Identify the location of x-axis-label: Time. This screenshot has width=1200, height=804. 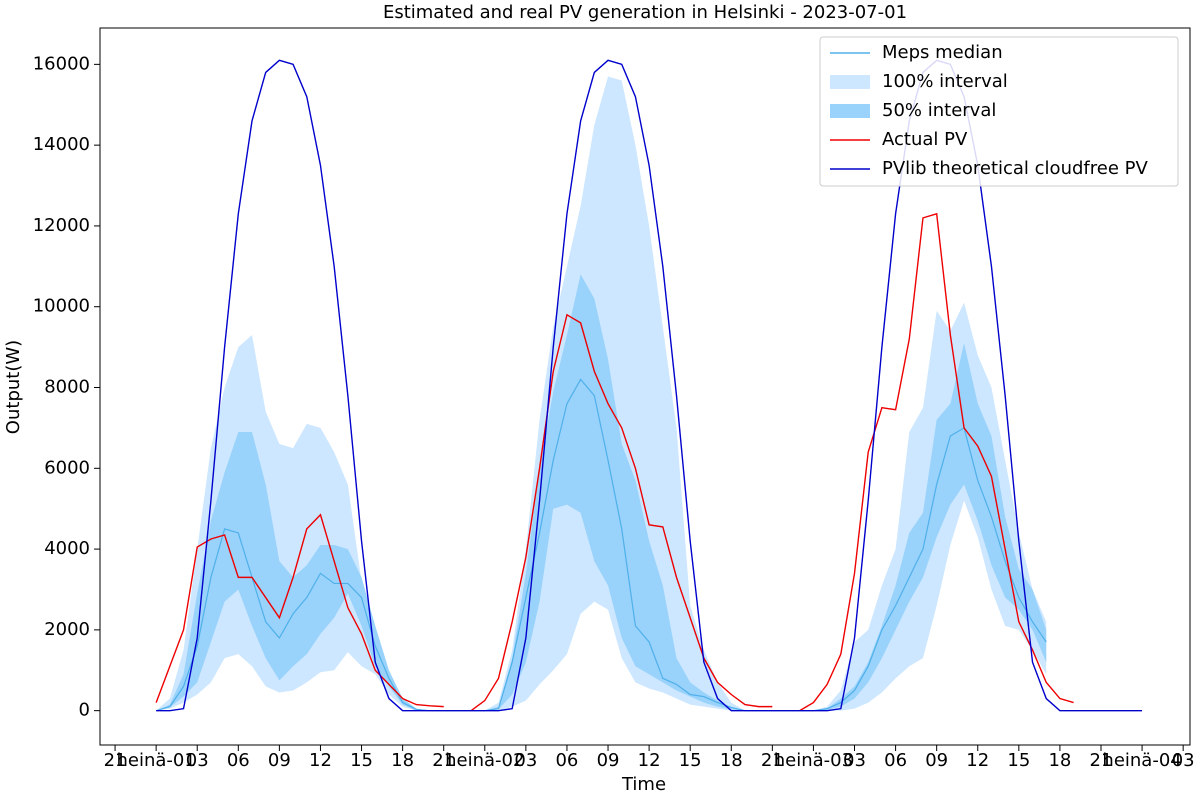
(643, 784).